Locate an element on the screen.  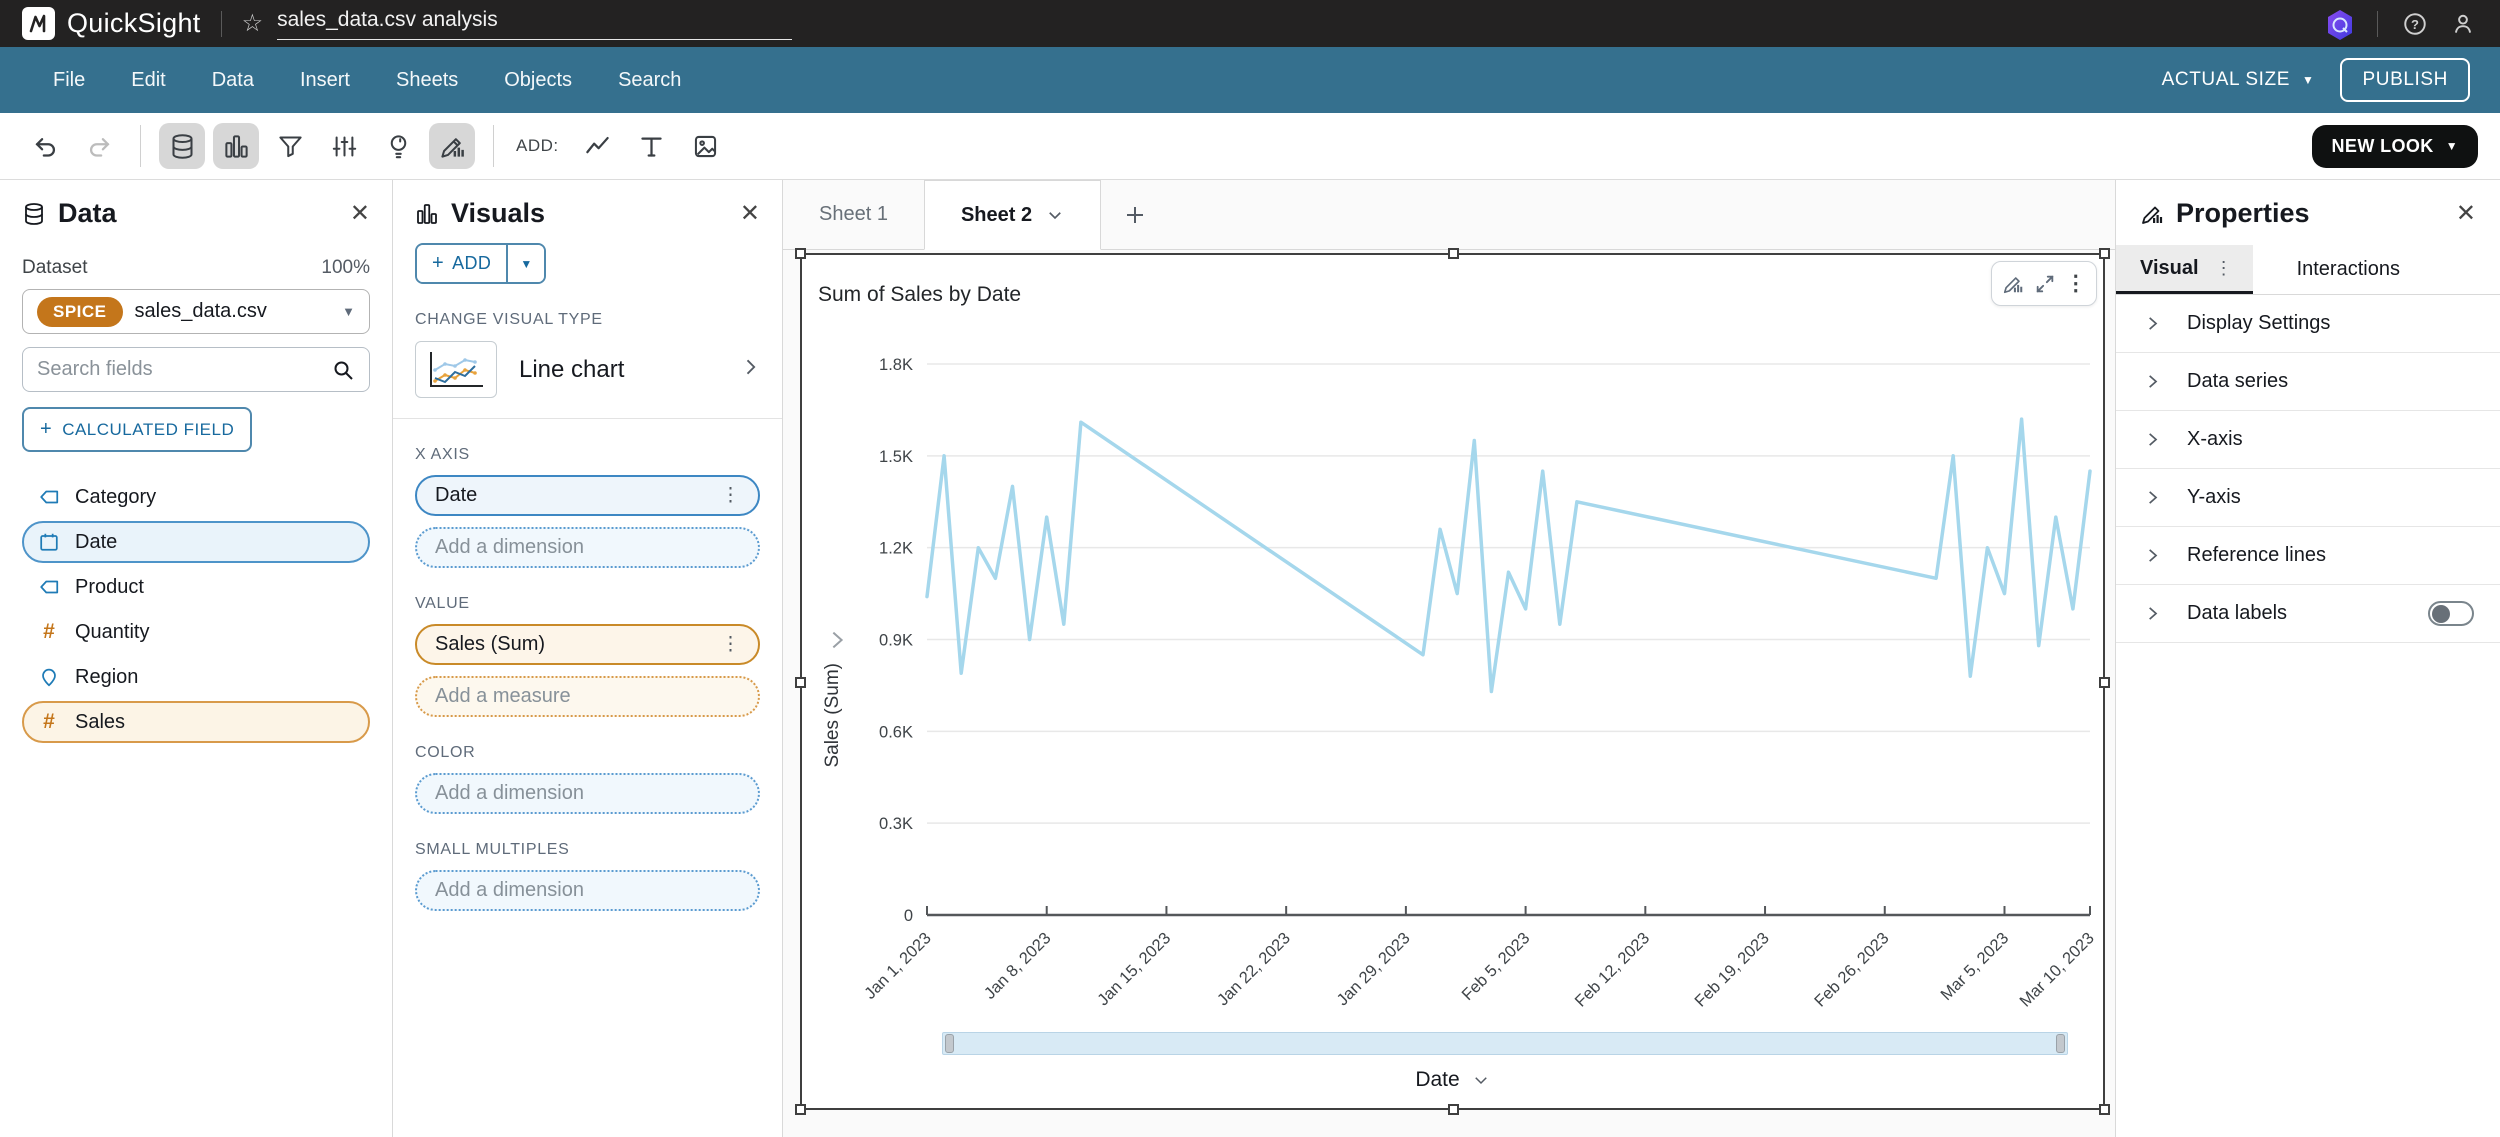
field-row-date: Date is located at coordinates (196, 542).